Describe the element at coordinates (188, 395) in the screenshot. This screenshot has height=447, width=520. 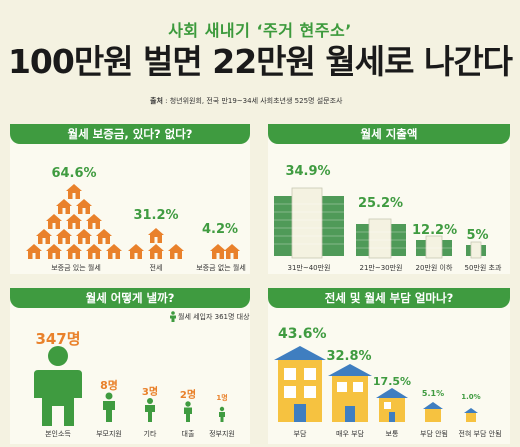
I see `payment-value-4: 2명` at that location.